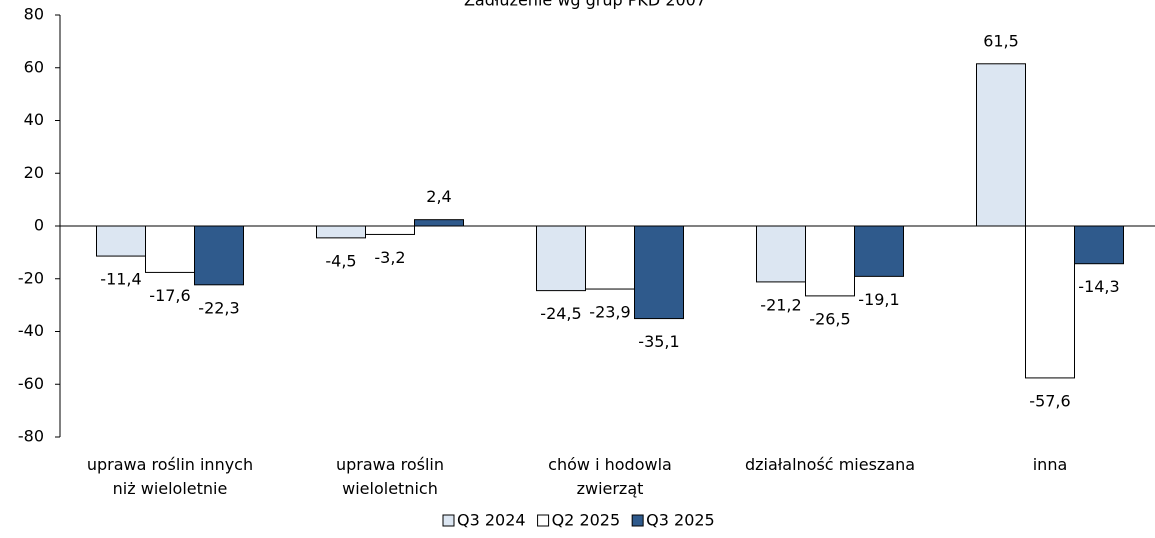 This screenshot has width=1155, height=538. What do you see at coordinates (34, 119) in the screenshot?
I see `y-tick-label: 40` at bounding box center [34, 119].